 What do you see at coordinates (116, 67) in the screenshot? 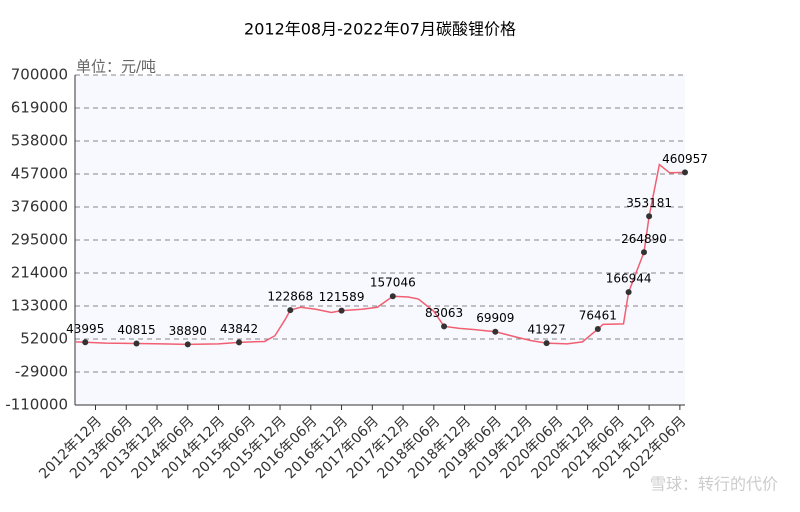
I see `unit-label: 单位：元/吨` at bounding box center [116, 67].